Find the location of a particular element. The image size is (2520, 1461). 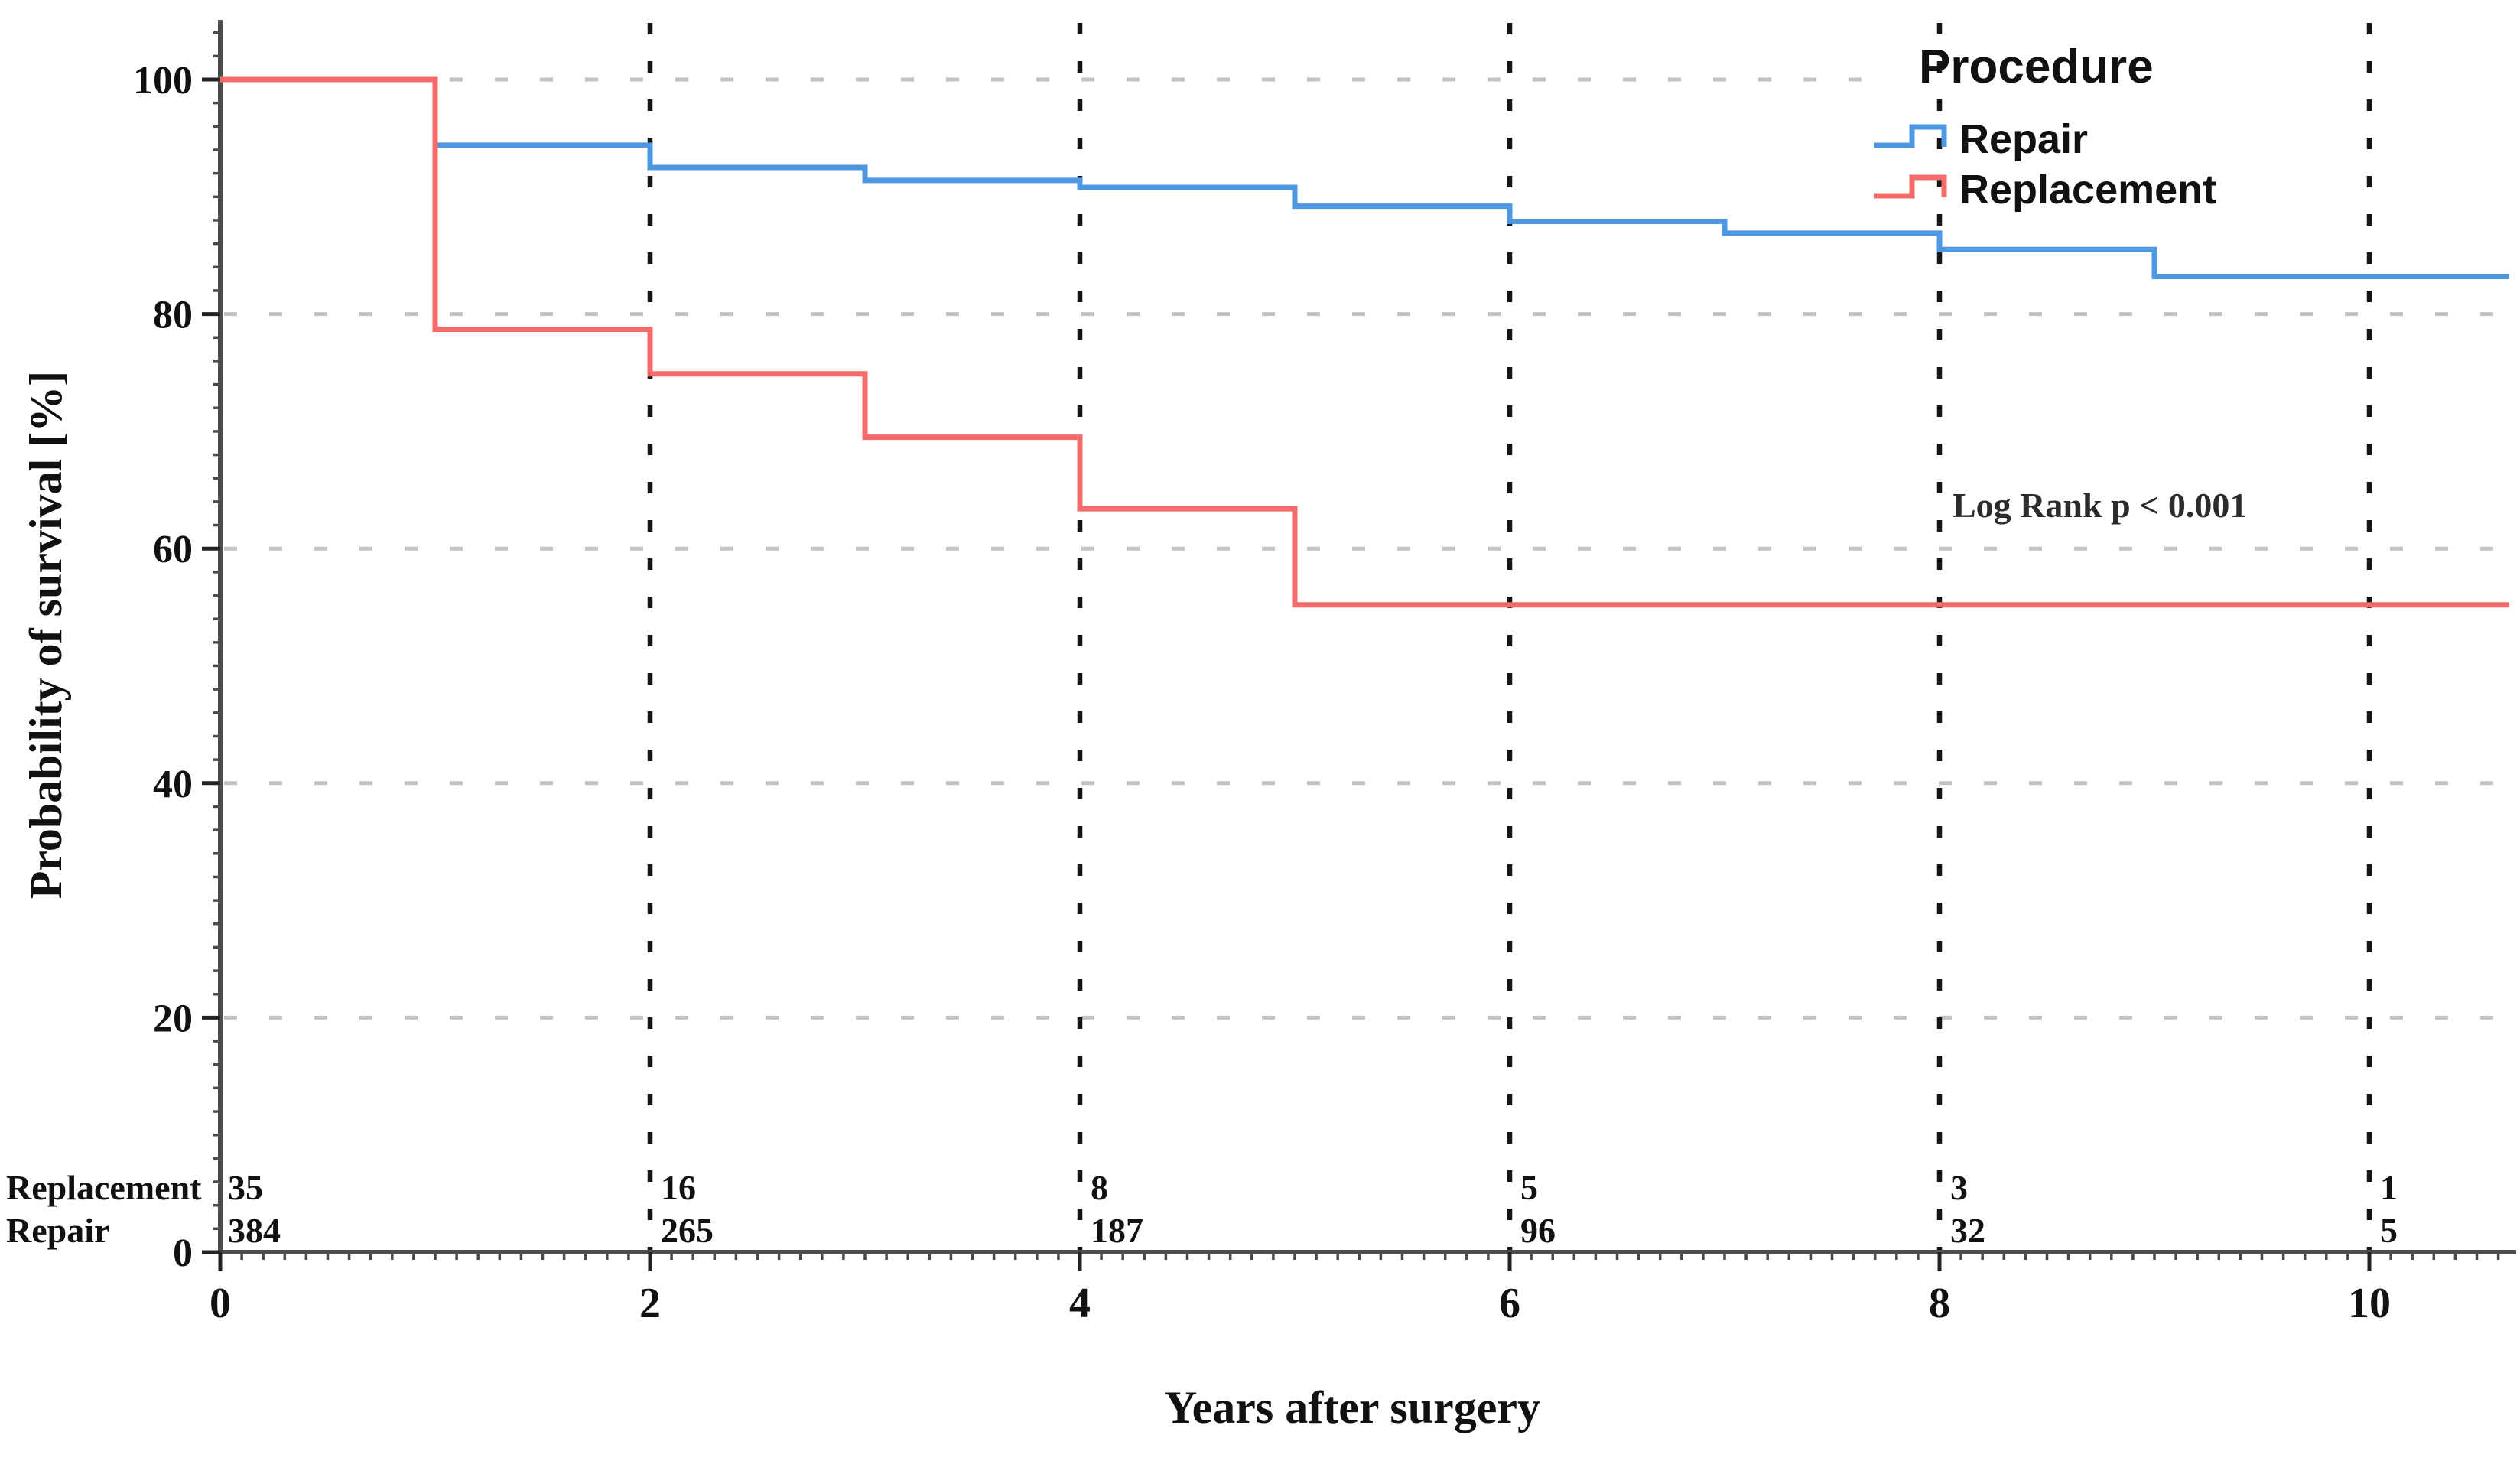

legend-step-symbol-replacement is located at coordinates (1911, 186).